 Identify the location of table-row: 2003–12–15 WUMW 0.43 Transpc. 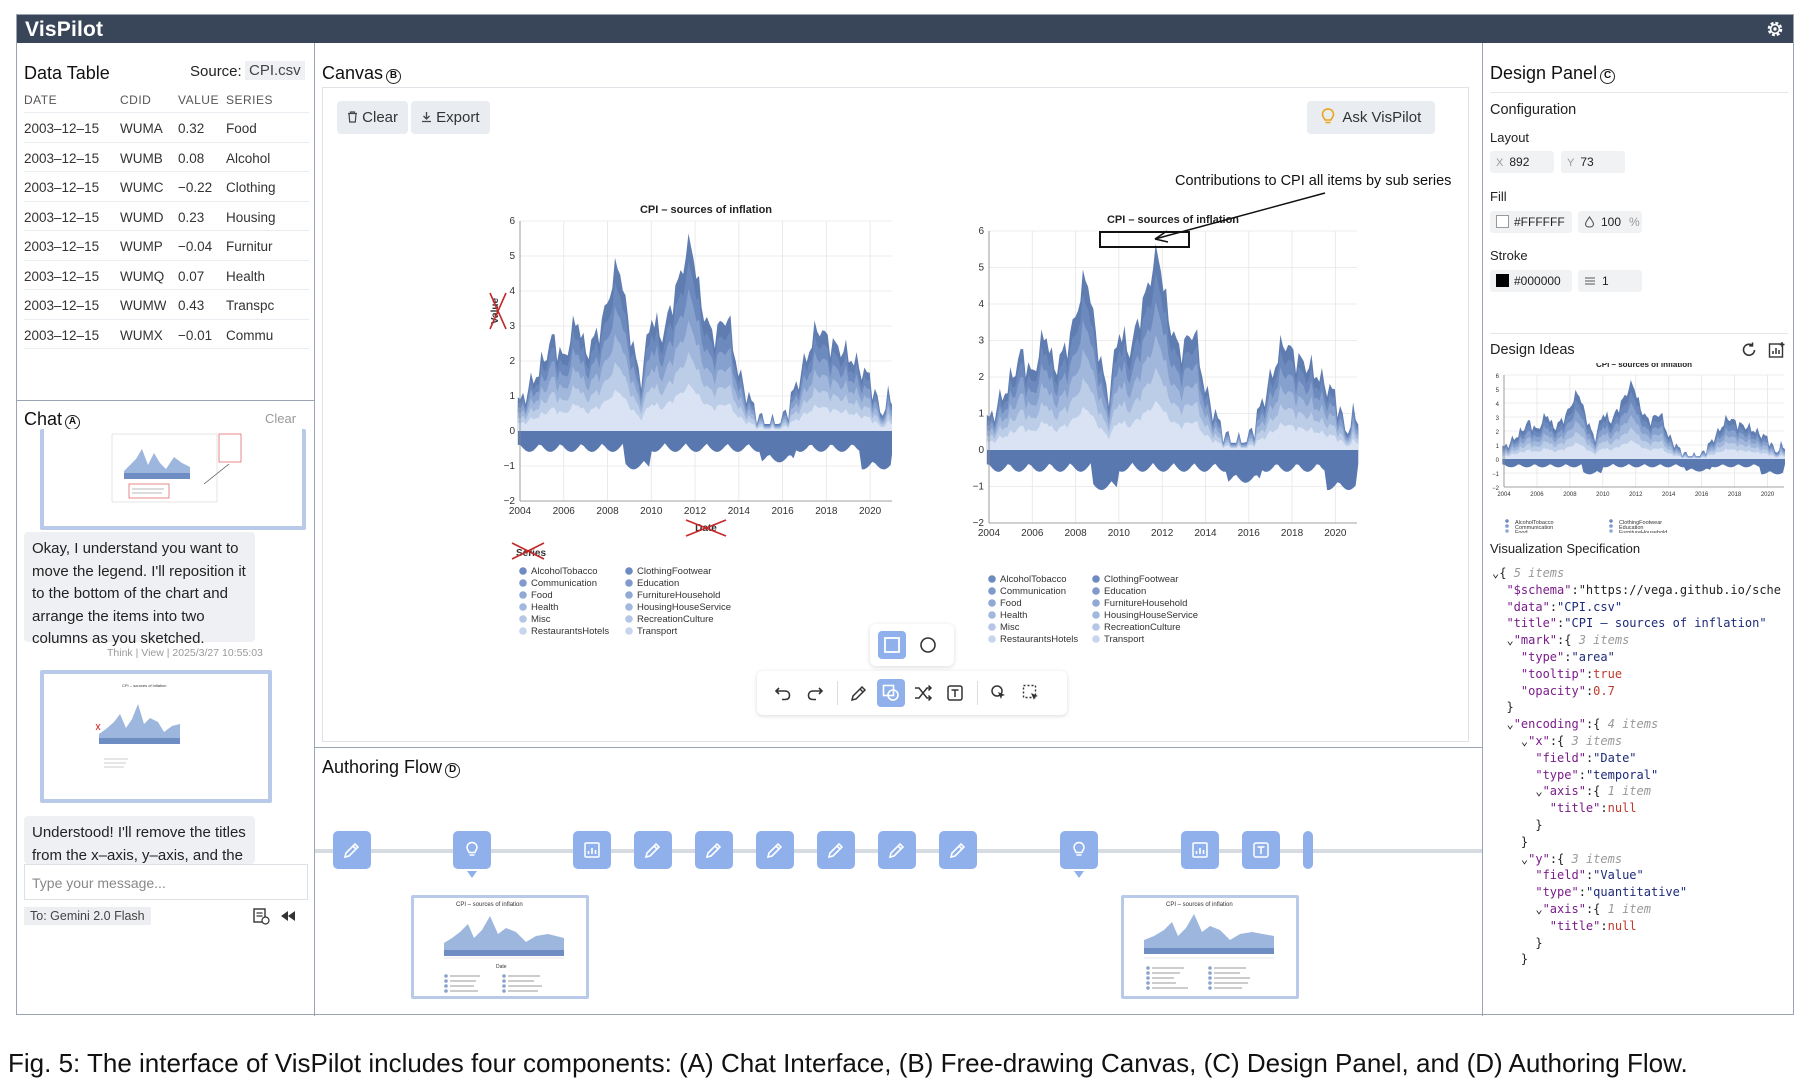
(166, 305).